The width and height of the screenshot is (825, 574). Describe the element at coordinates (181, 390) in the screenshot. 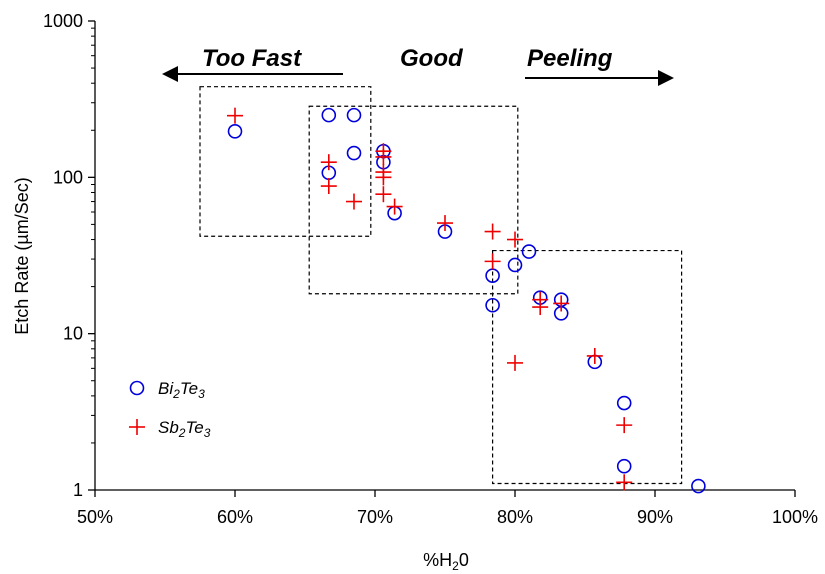

I see `legend-bi2te3-label: Bi2Te3` at that location.